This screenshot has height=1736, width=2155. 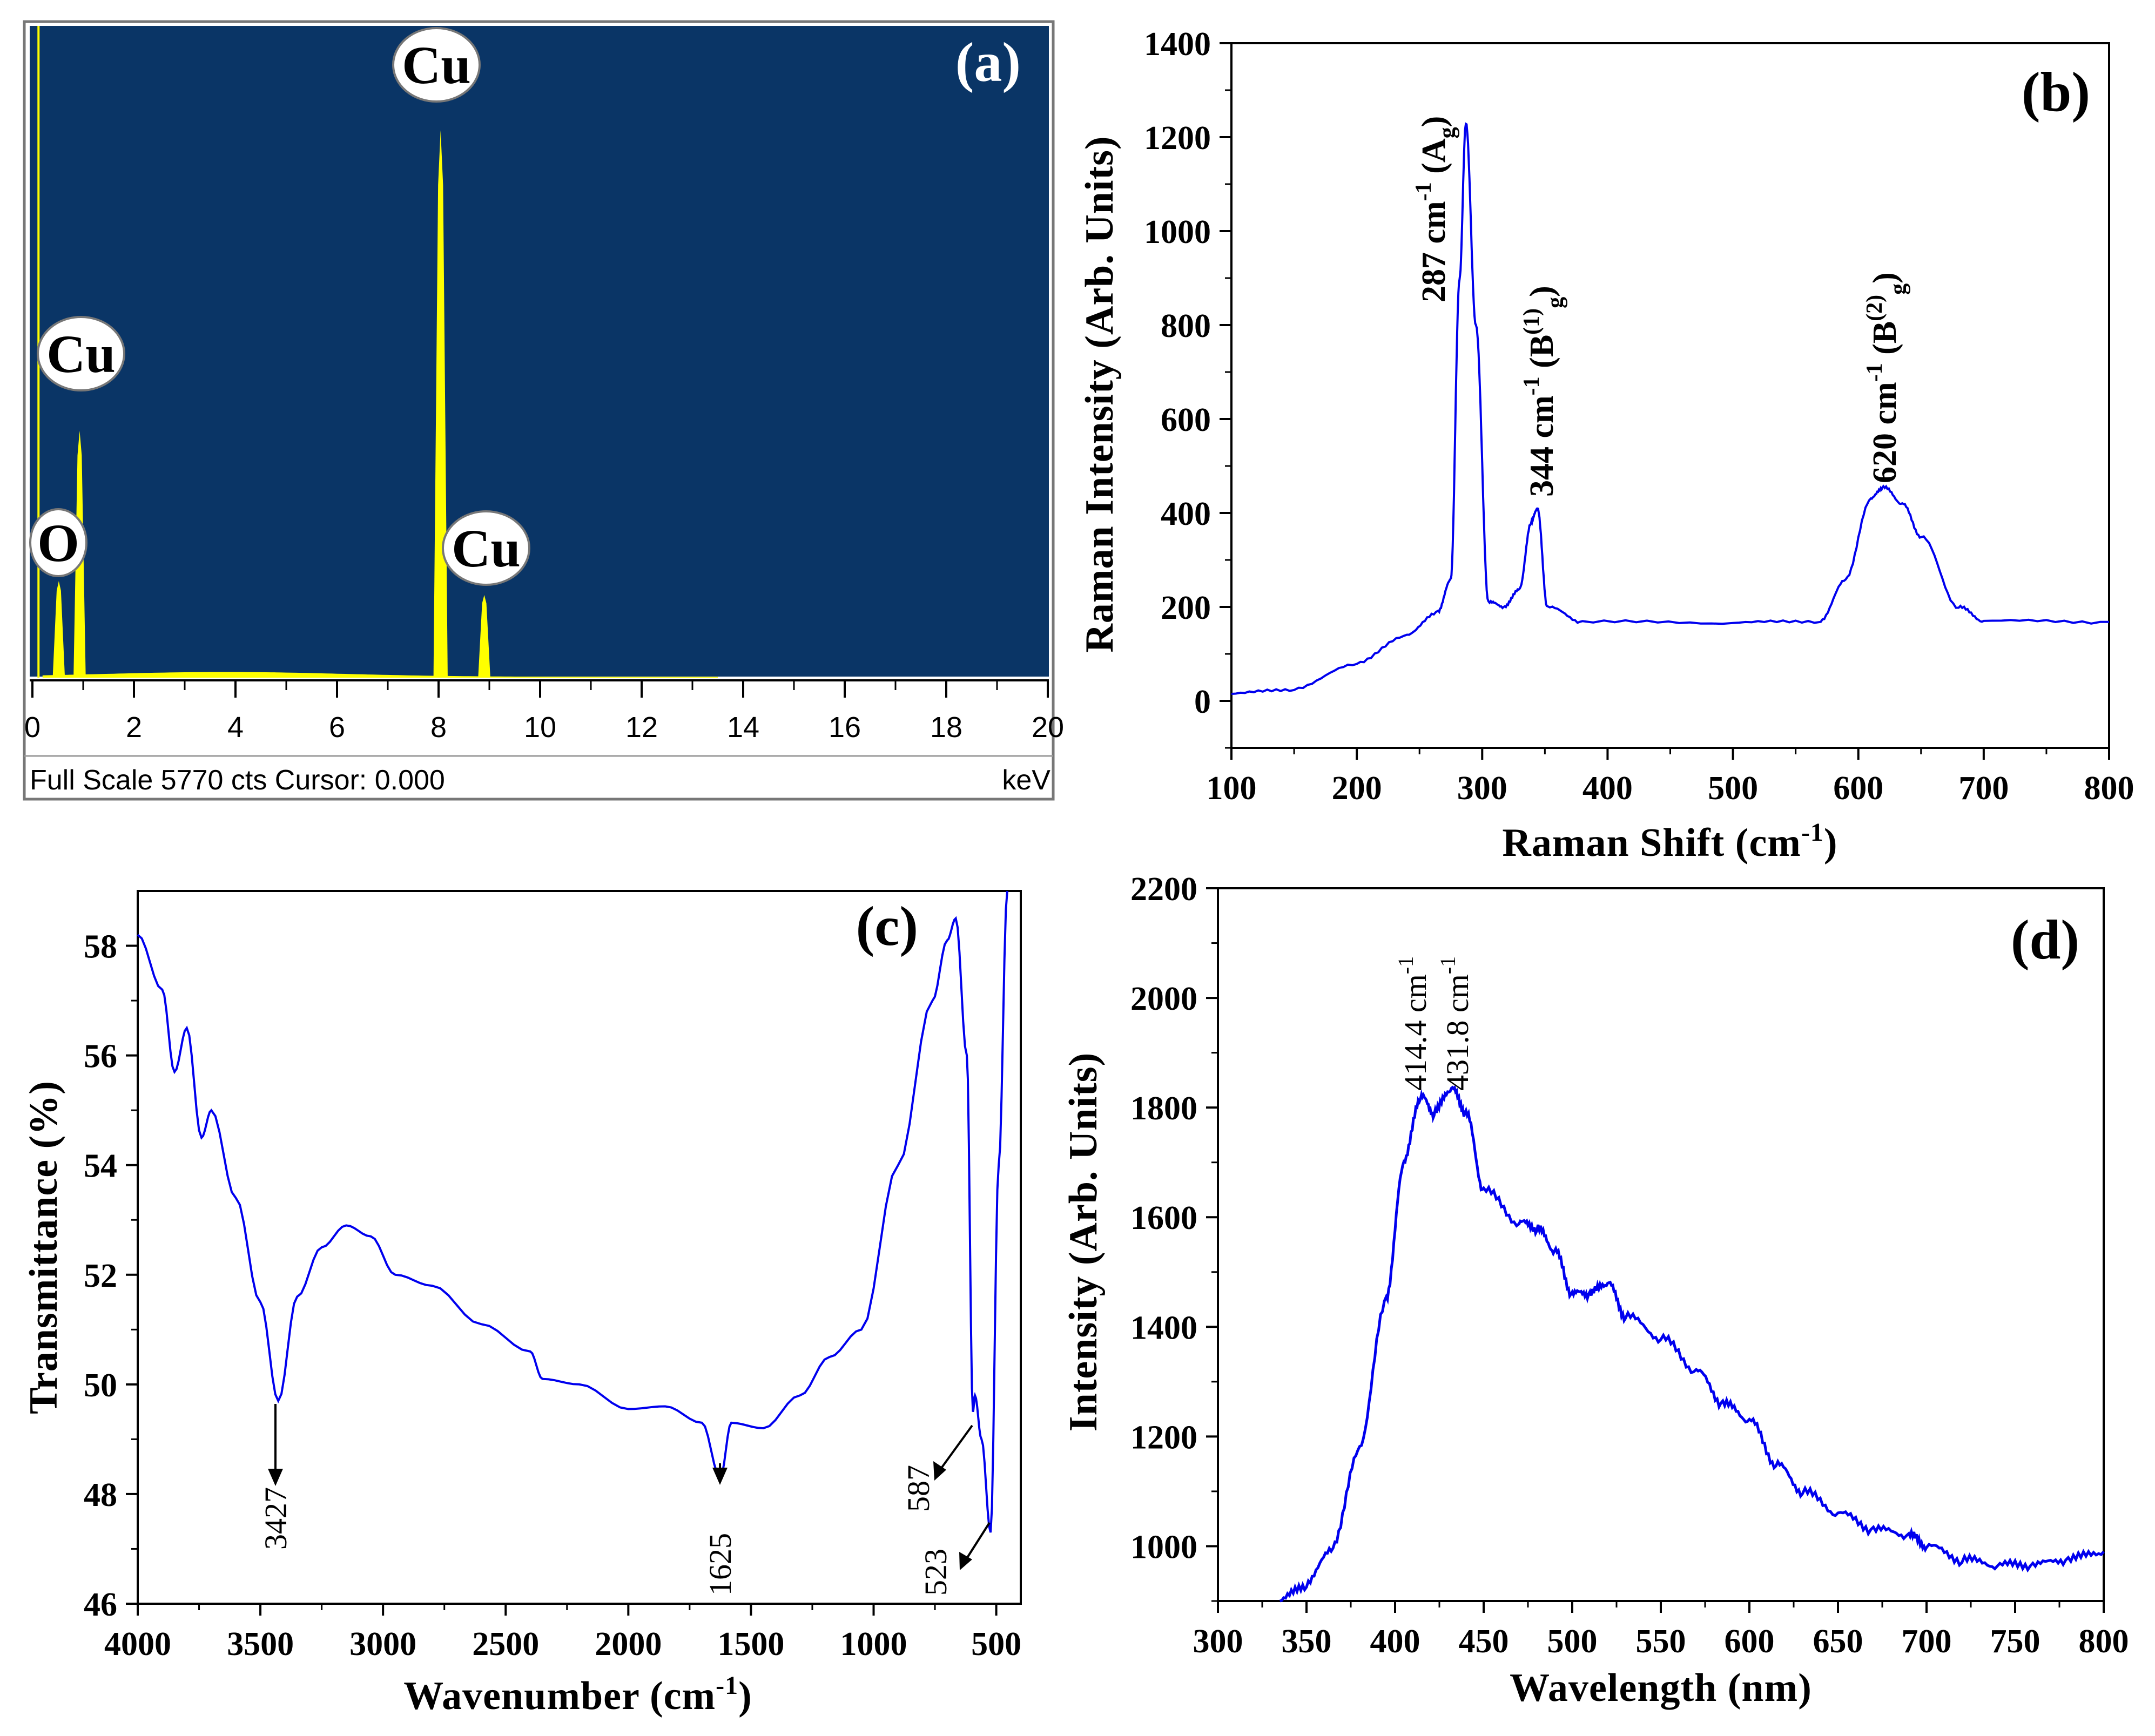 What do you see at coordinates (237, 780) in the screenshot?
I see `edx-footer-left: Full Scale 5770 cts Cursor: 0.000` at bounding box center [237, 780].